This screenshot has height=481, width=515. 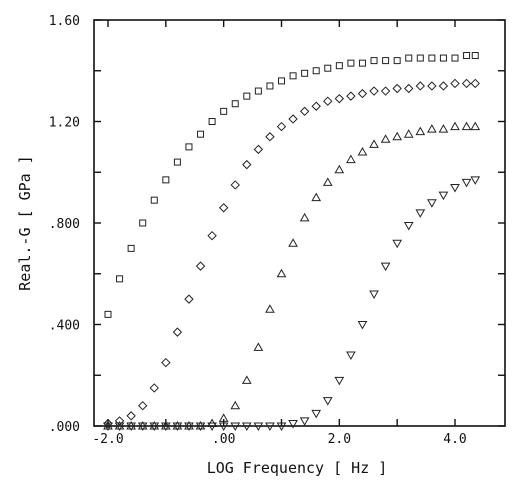 I want to click on y-tick-label: 1.20, so click(x=64, y=123).